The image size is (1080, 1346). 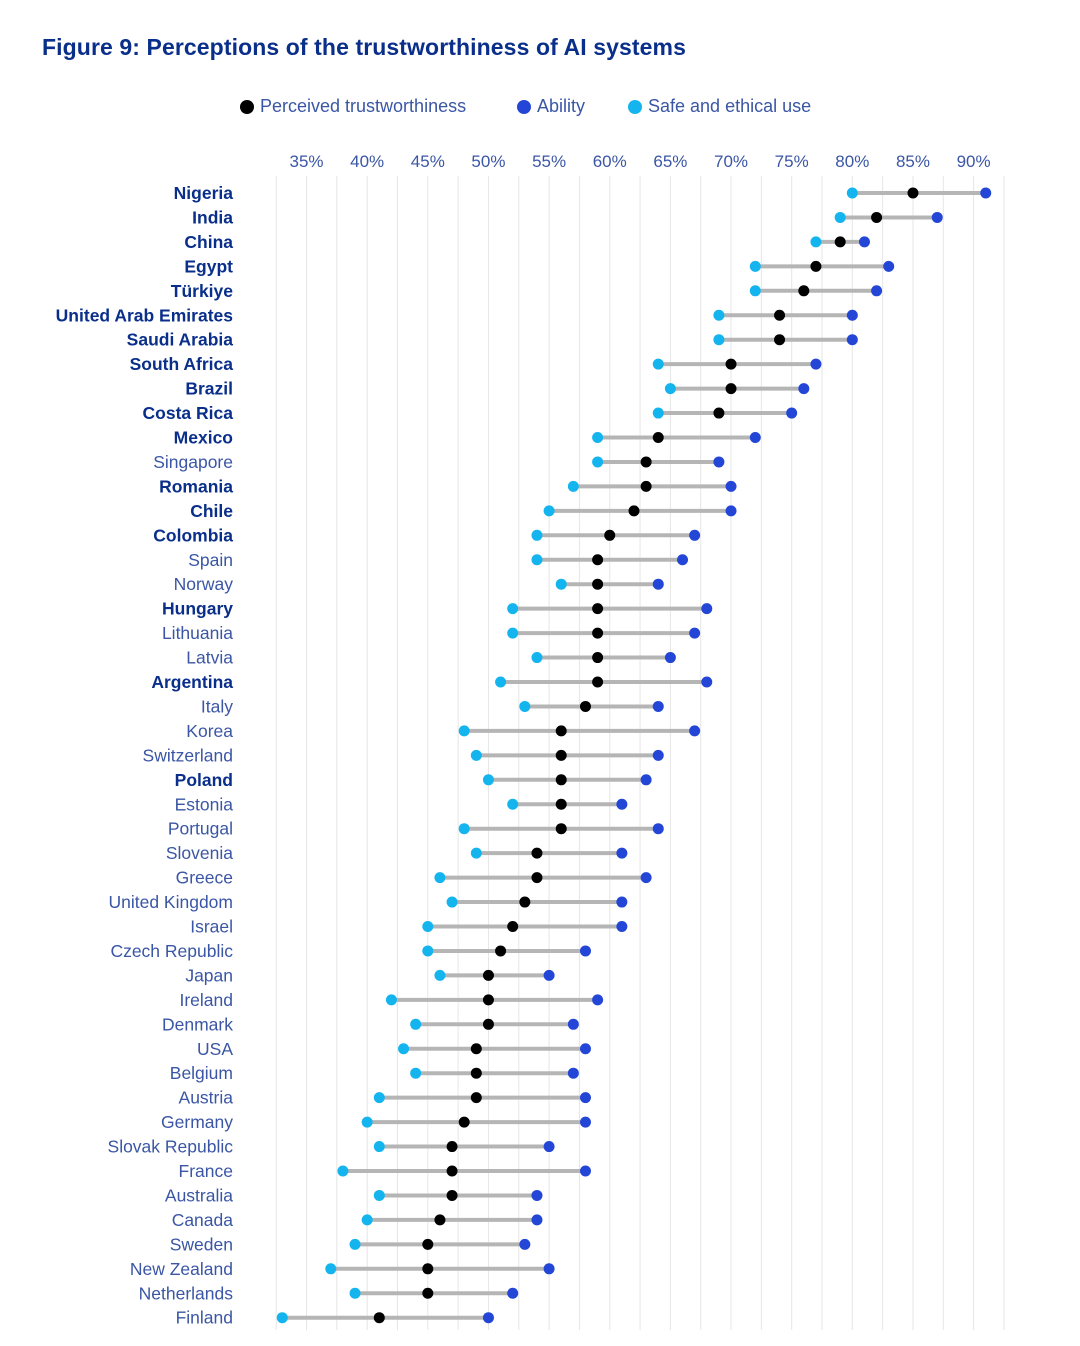 I want to click on x-tick-label: 70%, so click(x=731, y=161).